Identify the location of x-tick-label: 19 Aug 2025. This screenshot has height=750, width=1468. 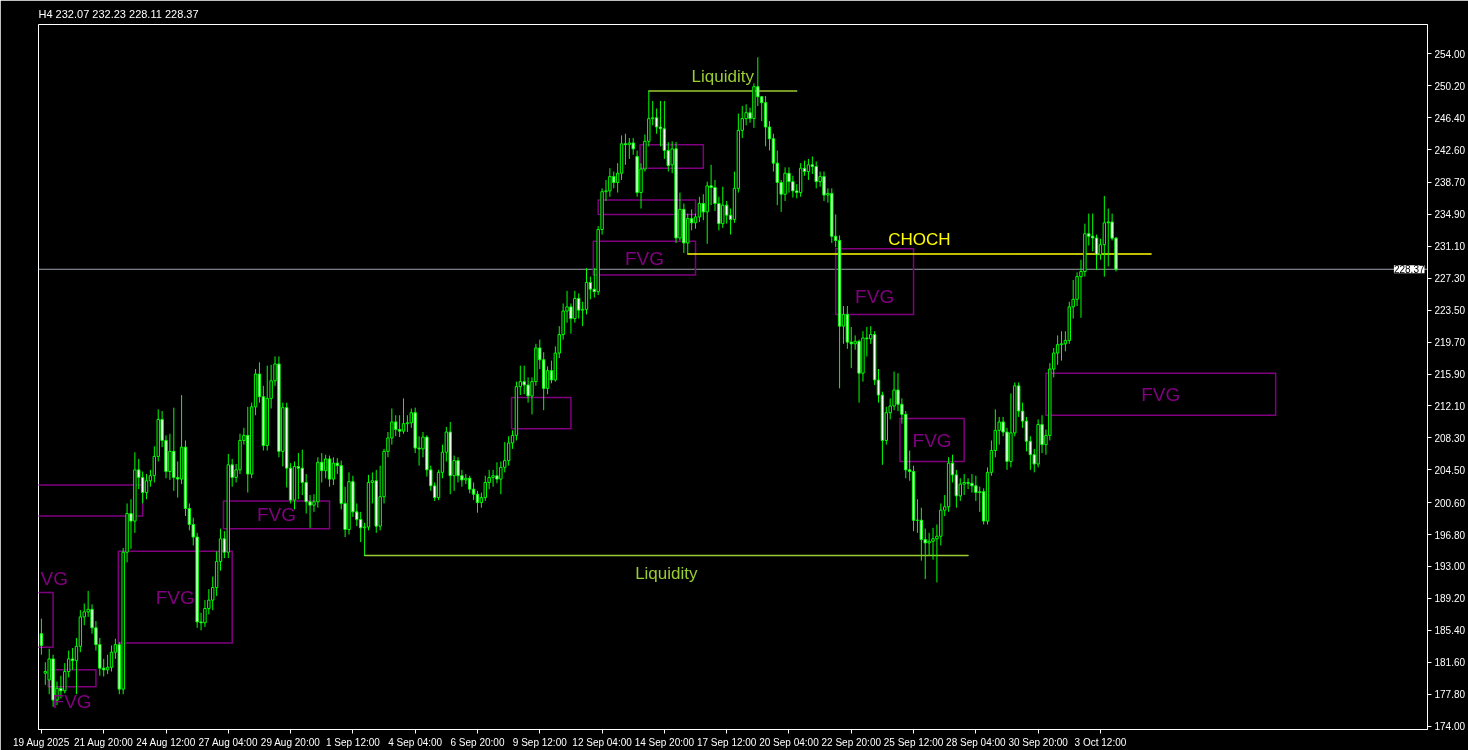
(41, 742).